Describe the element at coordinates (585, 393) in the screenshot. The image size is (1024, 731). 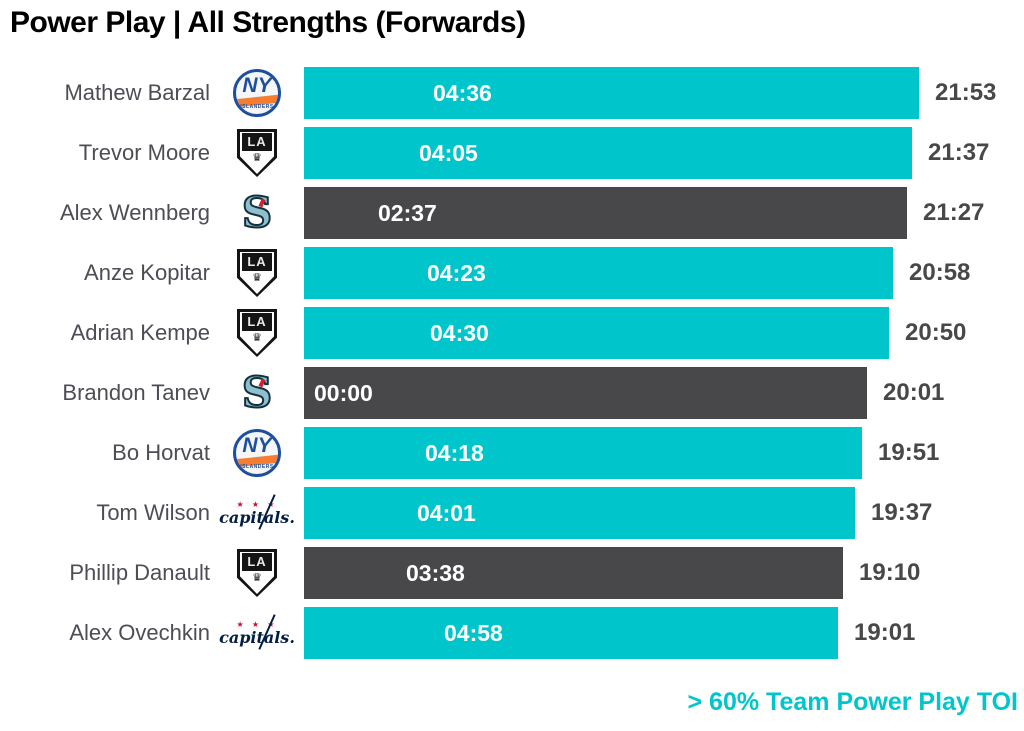
I see `toi-bar: 00:00` at that location.